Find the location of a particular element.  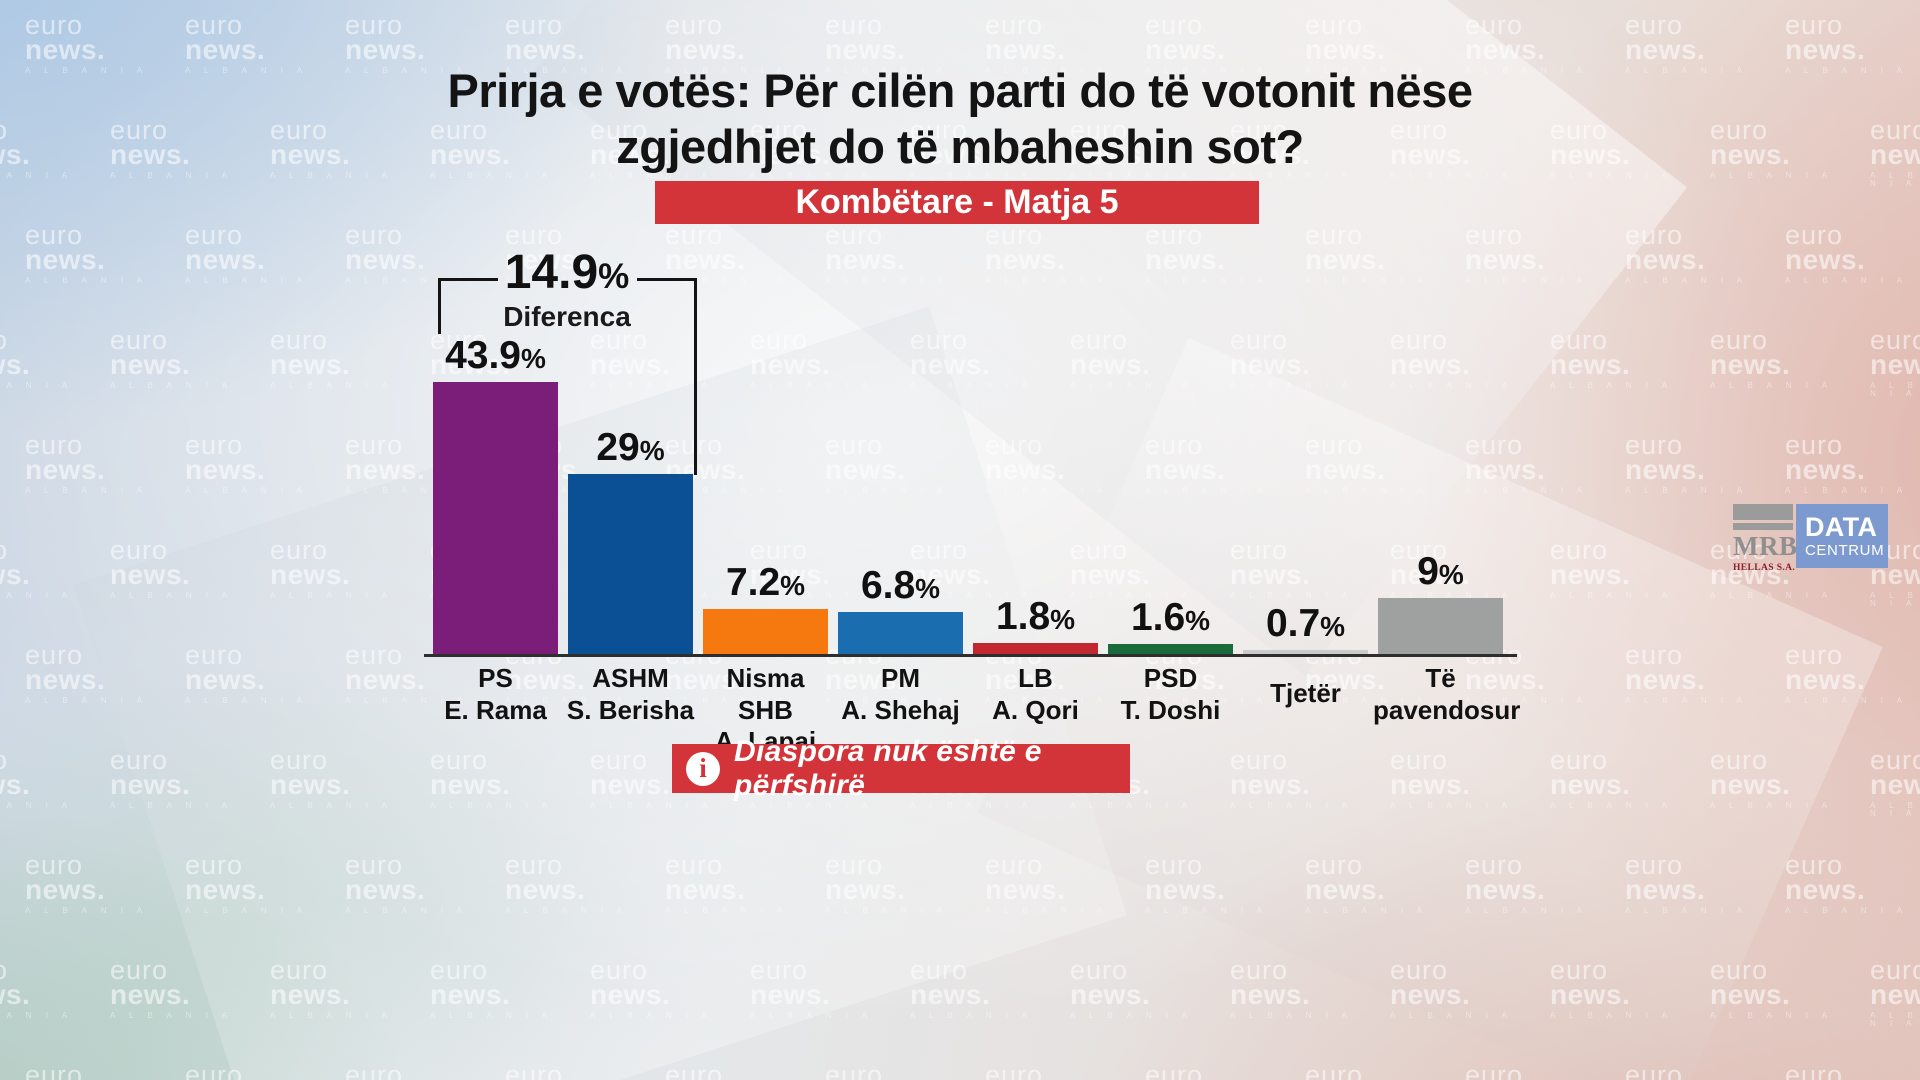

bar-column: 29% is located at coordinates (630, 541).